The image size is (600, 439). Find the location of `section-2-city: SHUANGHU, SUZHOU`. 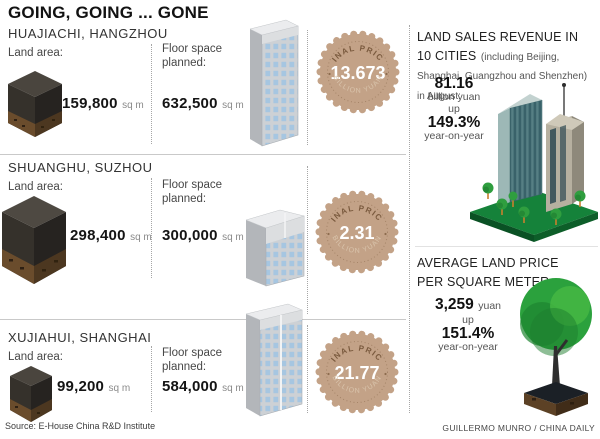

section-2-city: SHUANGHU, SUZHOU is located at coordinates (80, 167).